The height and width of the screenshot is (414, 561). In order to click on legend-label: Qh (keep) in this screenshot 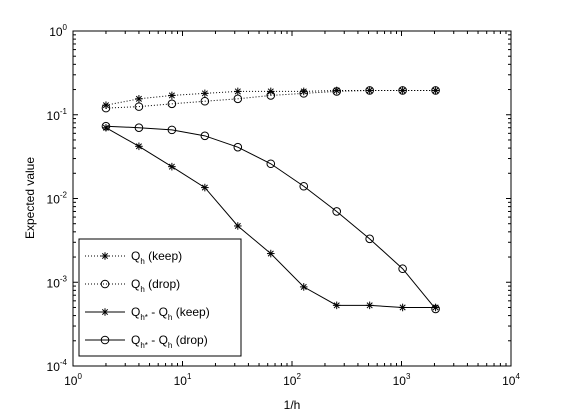, I will do `click(156, 257)`.